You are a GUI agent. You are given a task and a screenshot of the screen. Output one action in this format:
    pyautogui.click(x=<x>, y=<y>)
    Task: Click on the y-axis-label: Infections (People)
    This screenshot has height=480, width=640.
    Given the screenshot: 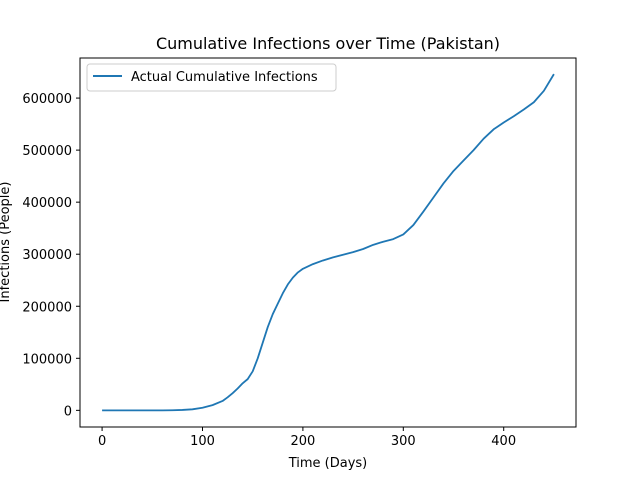 What is the action you would take?
    pyautogui.click(x=6, y=242)
    